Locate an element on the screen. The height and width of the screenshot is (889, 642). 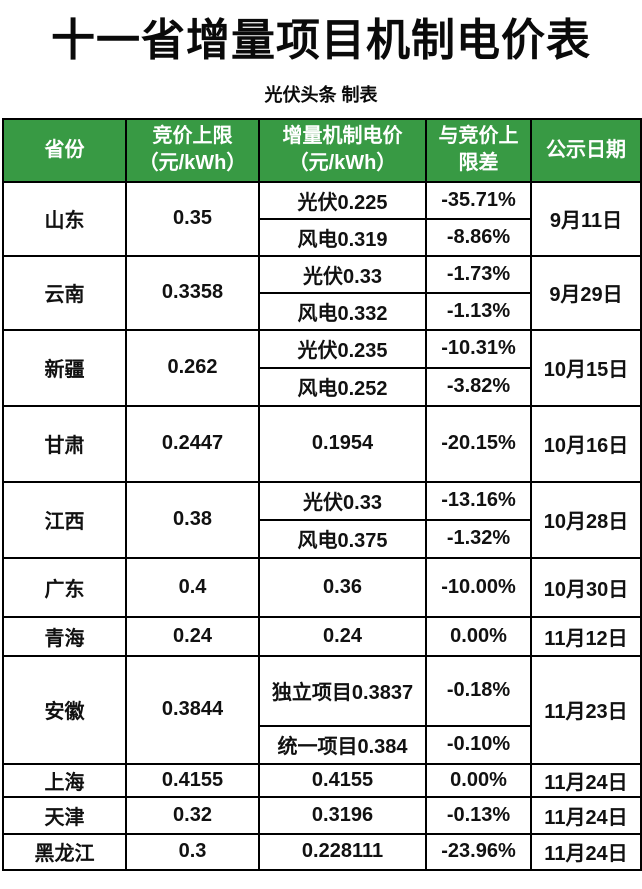
cell-province: 黑龙江 is located at coordinates (64, 851).